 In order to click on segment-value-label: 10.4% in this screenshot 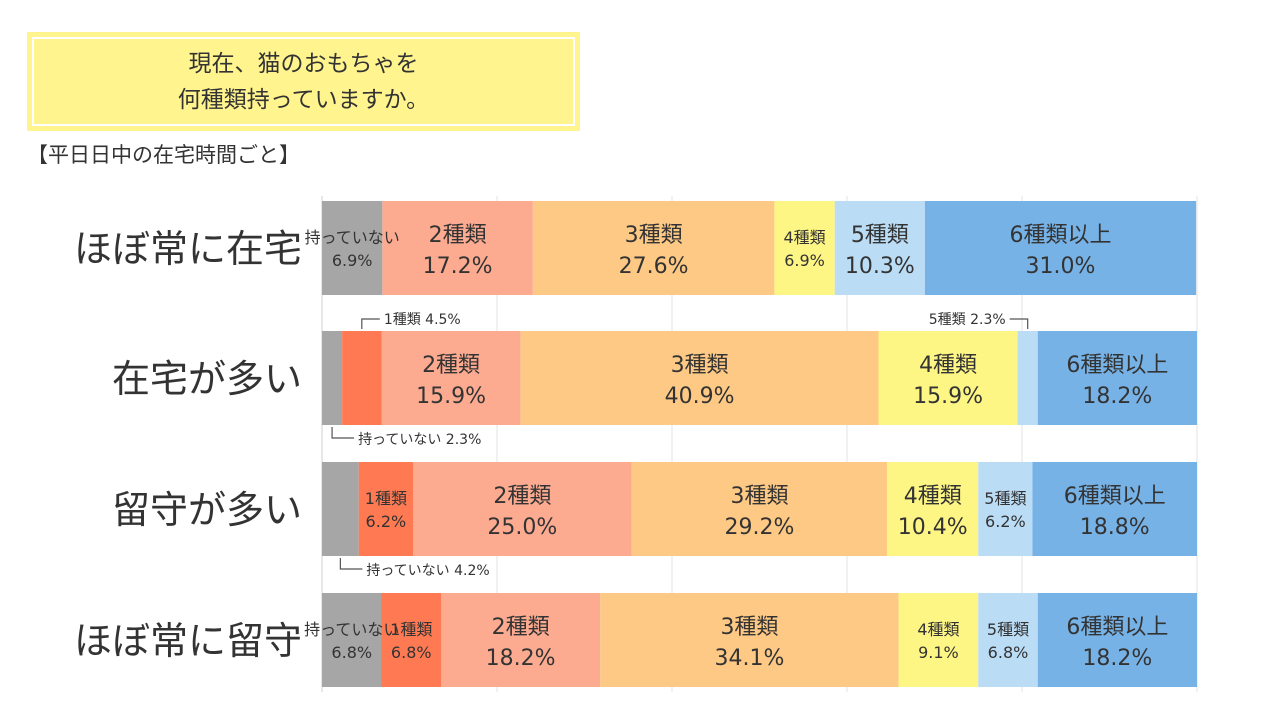, I will do `click(933, 527)`.